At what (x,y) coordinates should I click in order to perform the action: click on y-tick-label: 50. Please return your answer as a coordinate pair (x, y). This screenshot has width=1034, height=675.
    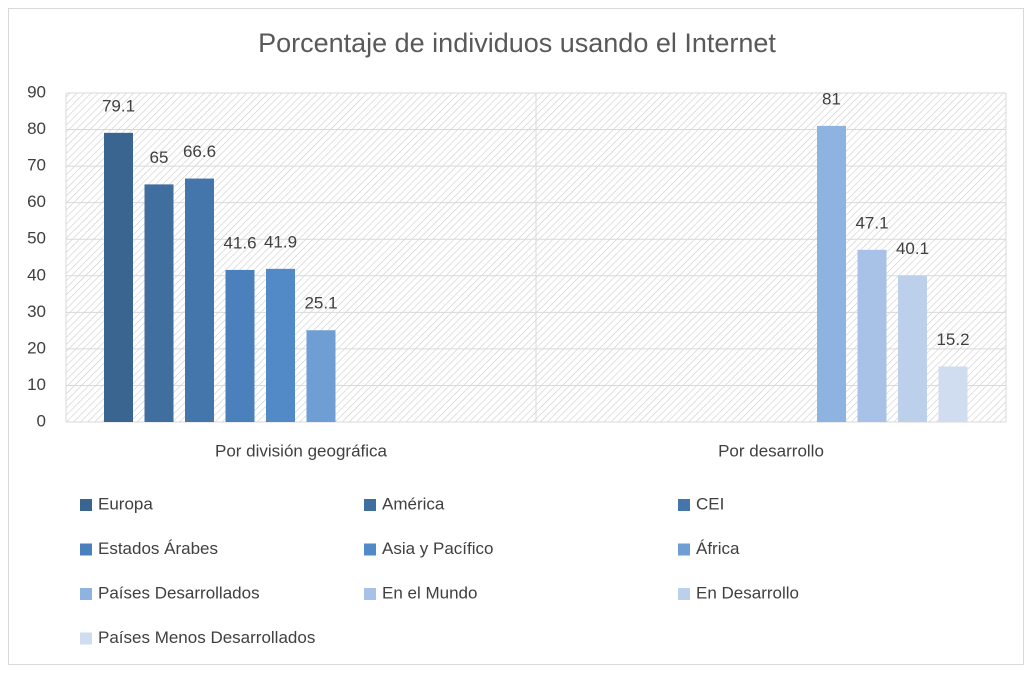
    Looking at the image, I should click on (36, 238).